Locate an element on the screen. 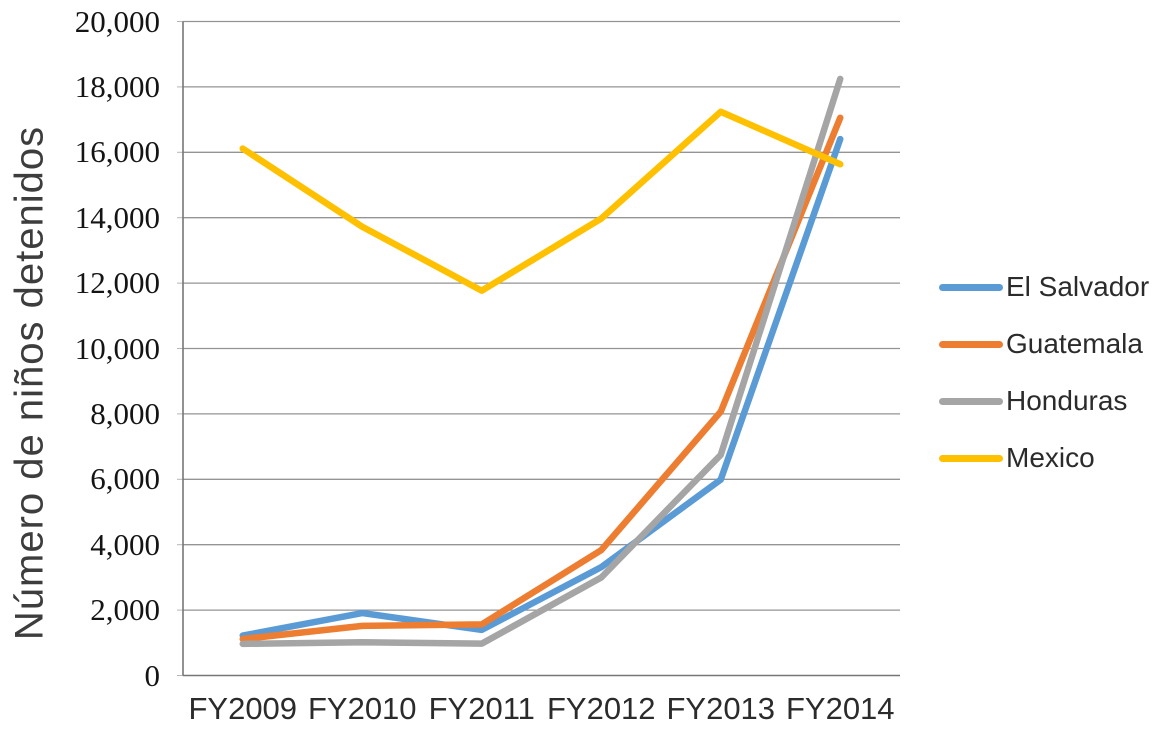 The width and height of the screenshot is (1159, 741). series-line-mexico is located at coordinates (541, 201).